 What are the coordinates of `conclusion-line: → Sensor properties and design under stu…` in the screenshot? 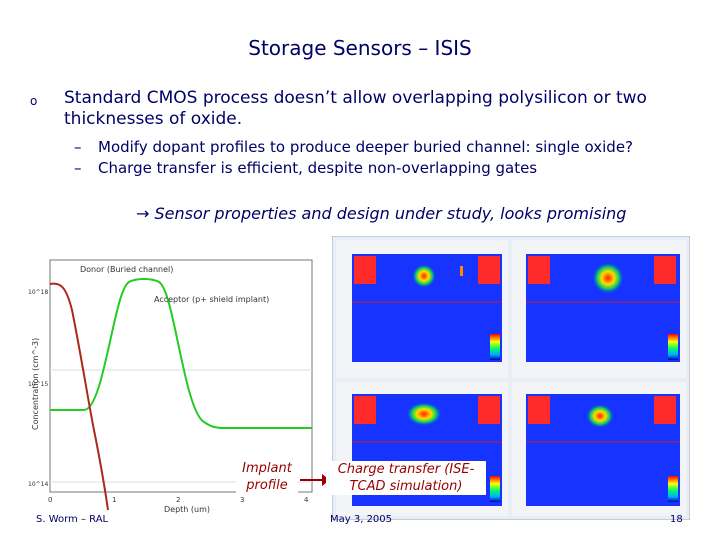 It's located at (381, 213).